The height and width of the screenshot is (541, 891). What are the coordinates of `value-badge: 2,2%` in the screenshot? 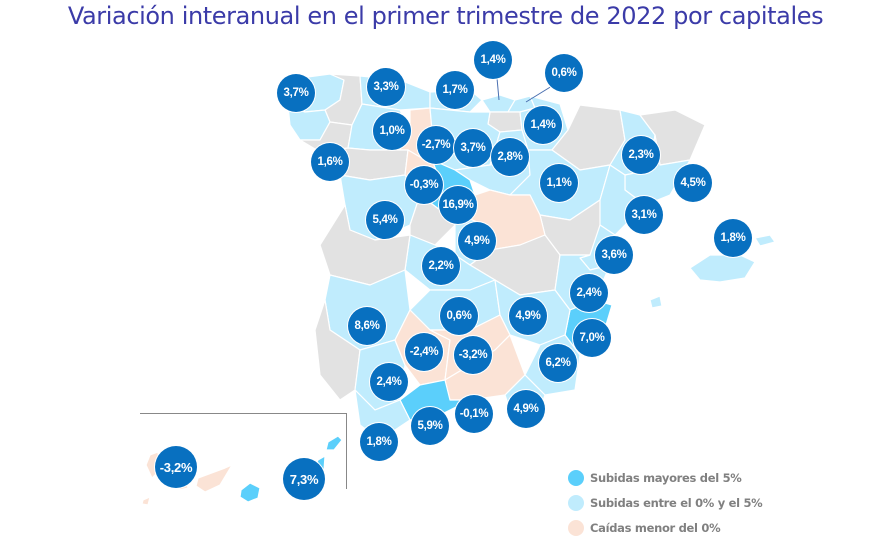 It's located at (441, 266).